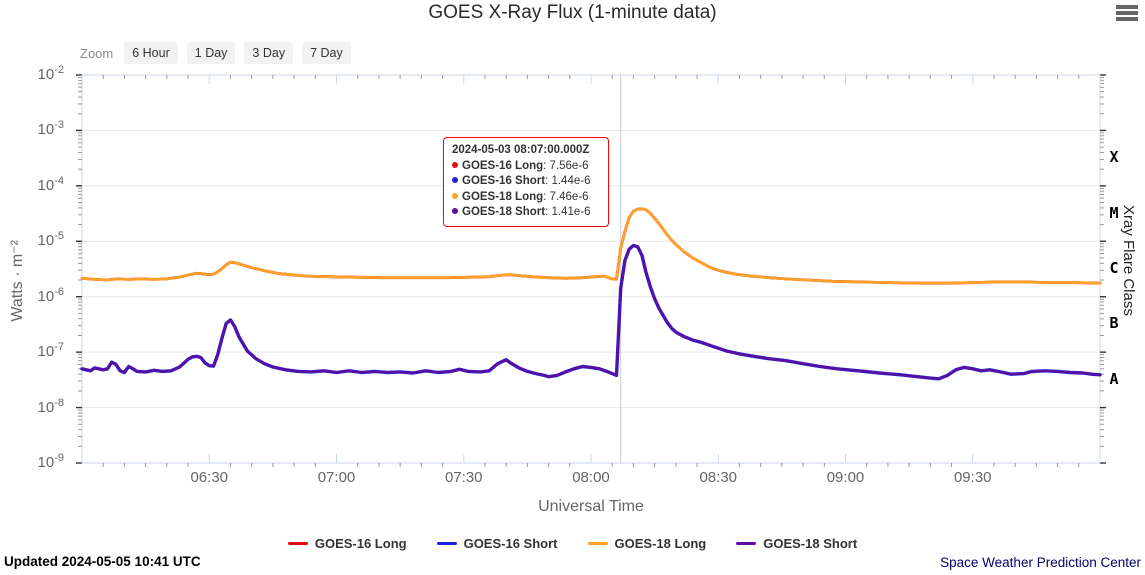  Describe the element at coordinates (526, 198) in the screenshot. I see `tooltip-row: GOES-18 Long: 7.46e-6` at that location.